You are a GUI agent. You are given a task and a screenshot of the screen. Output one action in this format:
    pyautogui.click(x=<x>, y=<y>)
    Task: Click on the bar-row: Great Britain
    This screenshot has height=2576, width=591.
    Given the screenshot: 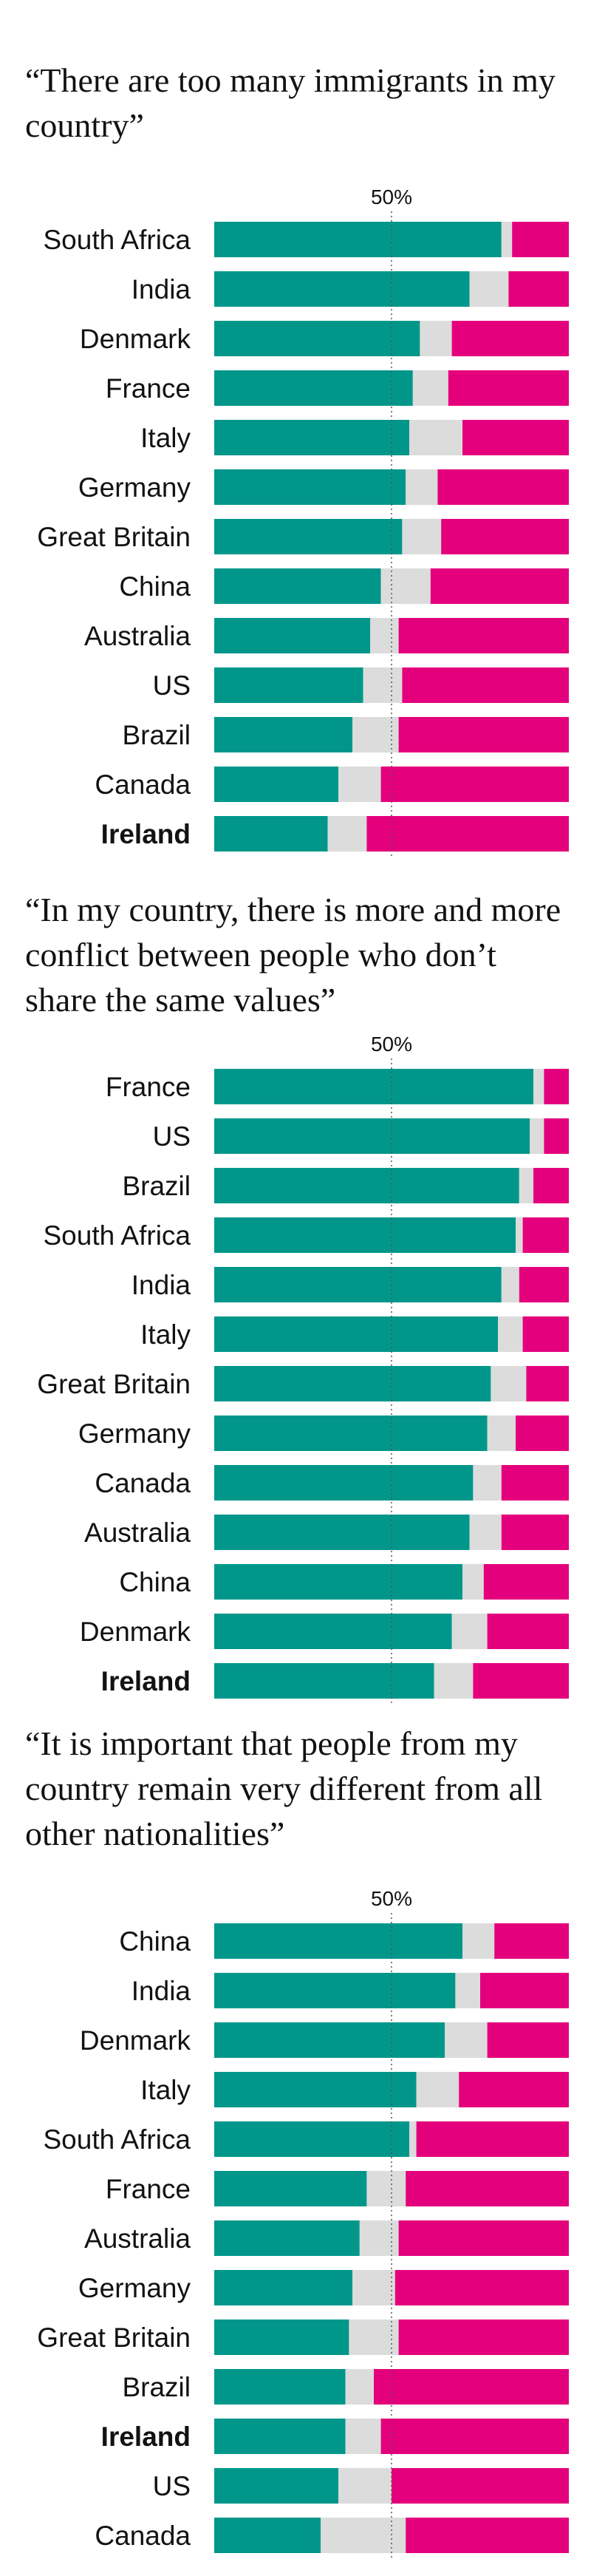 What is the action you would take?
    pyautogui.click(x=303, y=2337)
    